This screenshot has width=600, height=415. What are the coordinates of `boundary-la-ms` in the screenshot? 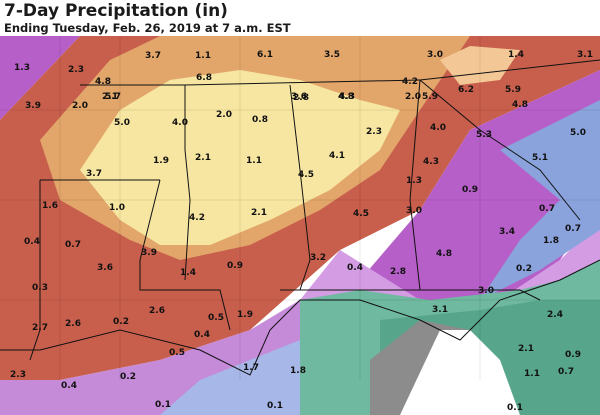 It's located at (185, 255).